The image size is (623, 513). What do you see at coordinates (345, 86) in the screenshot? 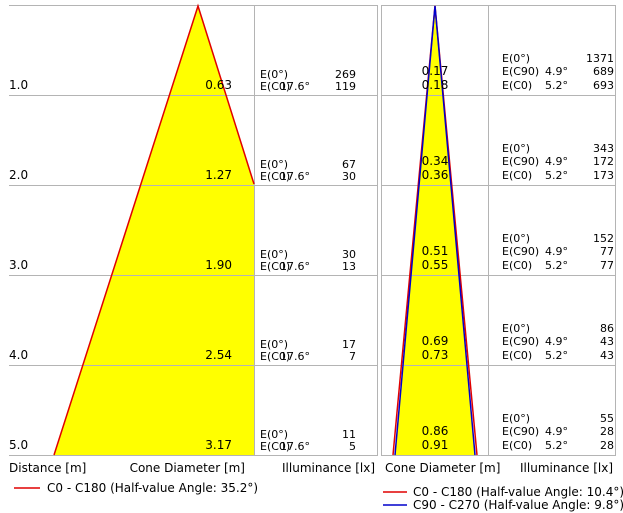
I see `e-c0-value: 119` at bounding box center [345, 86].